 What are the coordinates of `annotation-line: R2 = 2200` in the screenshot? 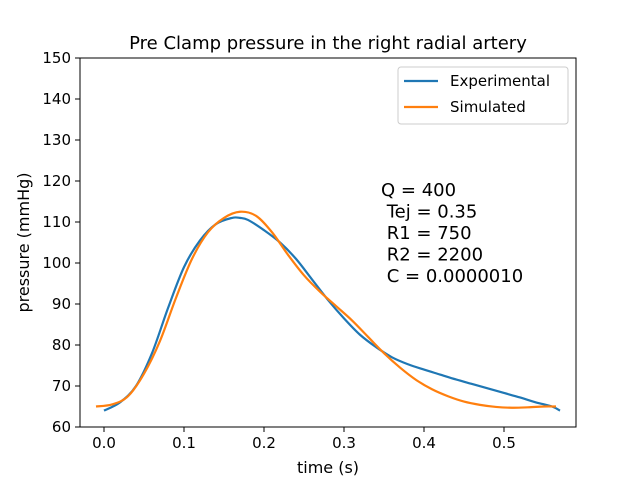 It's located at (432, 255).